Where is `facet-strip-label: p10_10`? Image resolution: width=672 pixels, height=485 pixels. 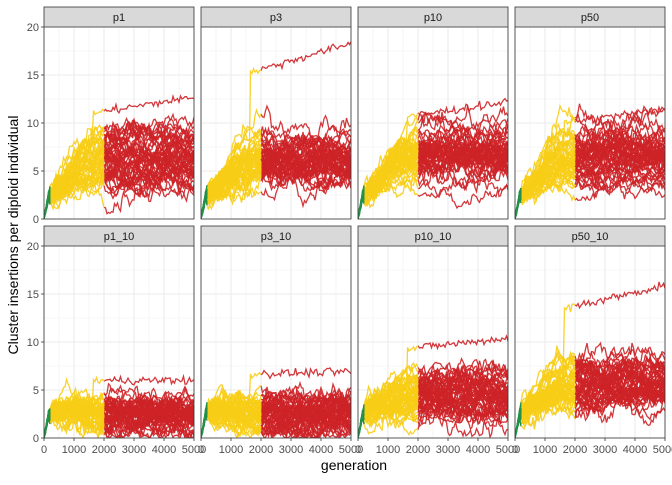 facet-strip-label: p10_10 is located at coordinates (433, 237).